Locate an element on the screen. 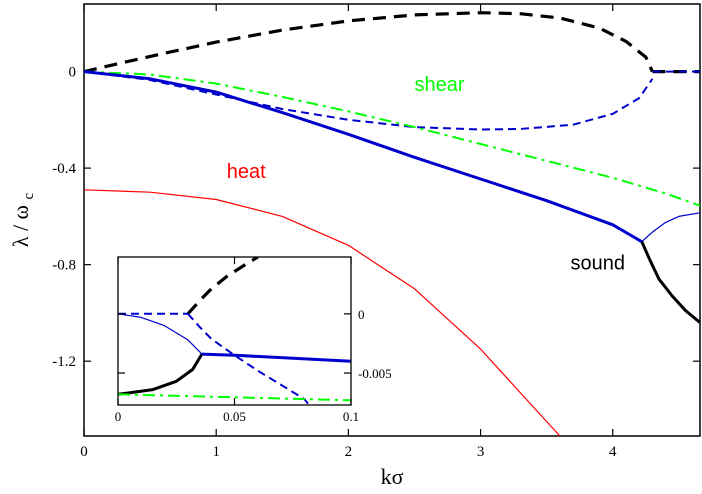  main-y-tick-label: 0 is located at coordinates (73, 73).